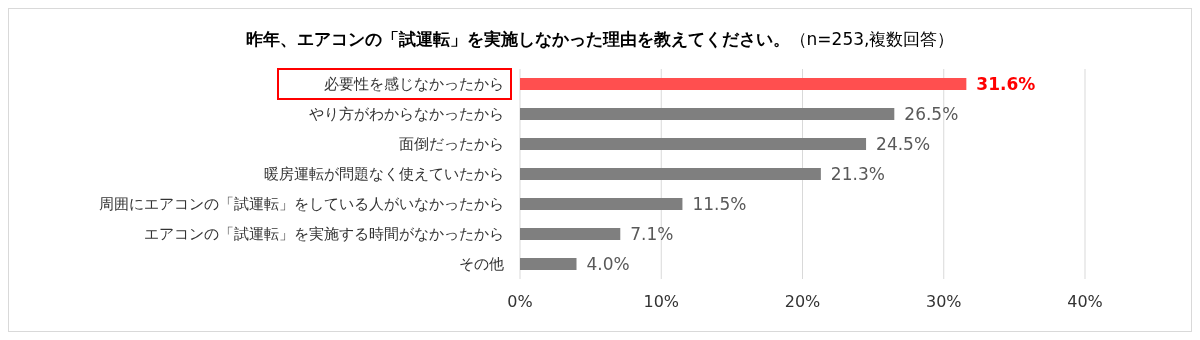  I want to click on y-tick-label: 暖房運転が問題なく使えていたから, so click(384, 174).